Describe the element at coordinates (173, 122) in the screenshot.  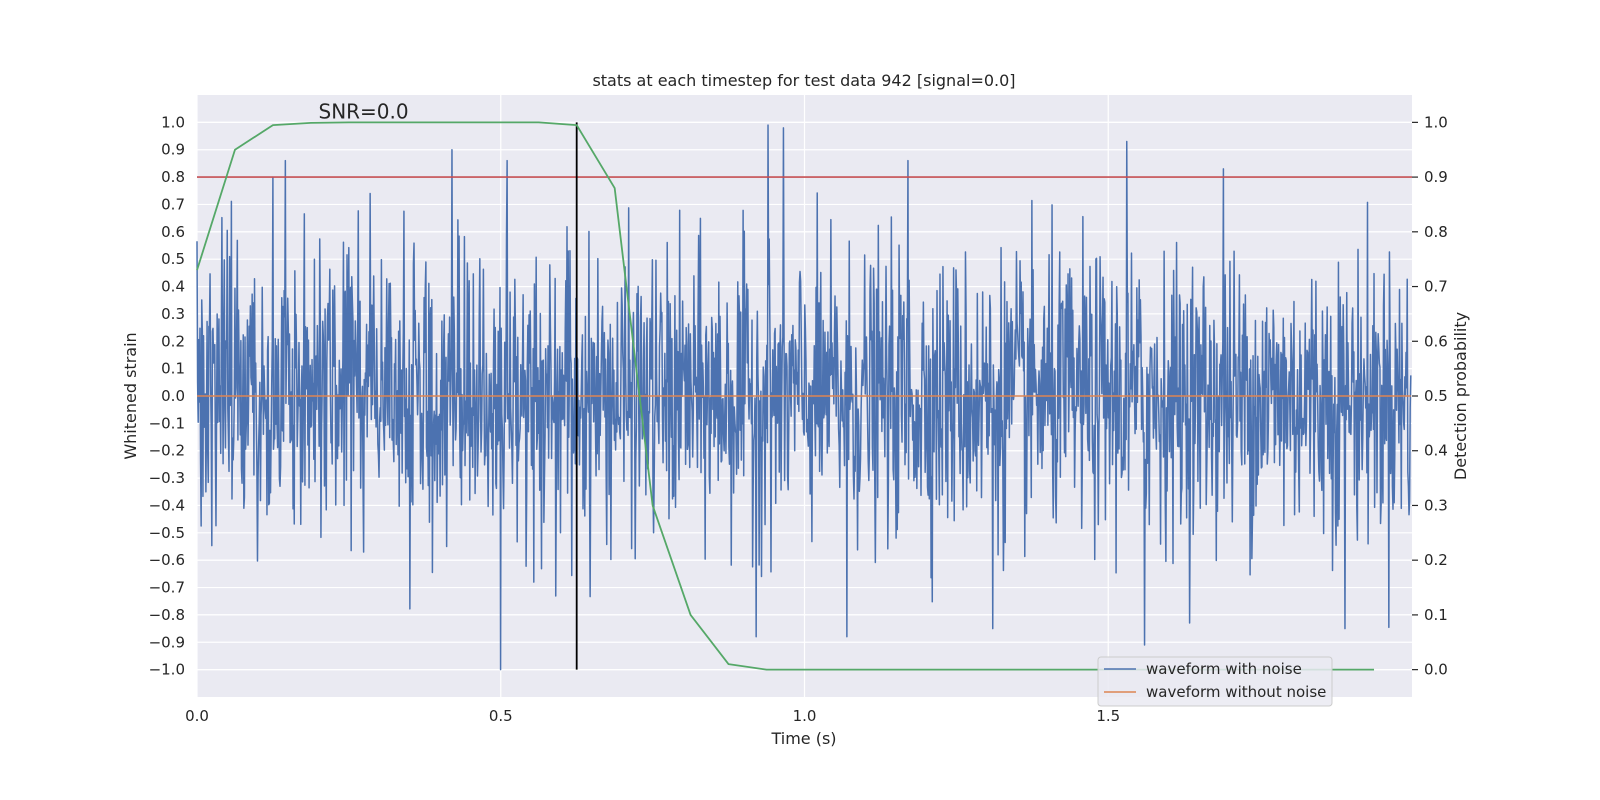
I see `y-left-tick-label: 1.0` at that location.